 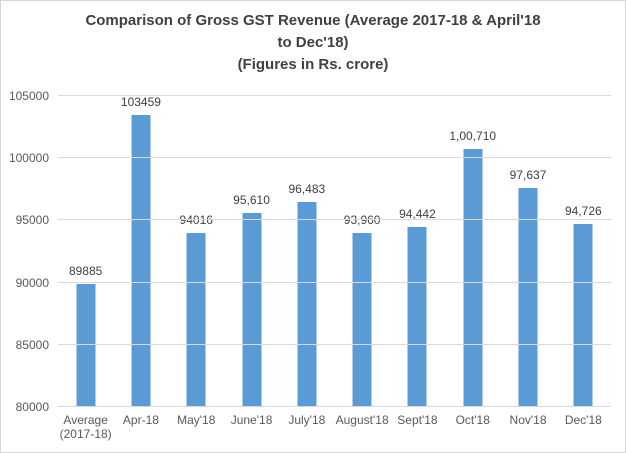 What do you see at coordinates (528, 420) in the screenshot?
I see `x-axis-category-label: Nov'18` at bounding box center [528, 420].